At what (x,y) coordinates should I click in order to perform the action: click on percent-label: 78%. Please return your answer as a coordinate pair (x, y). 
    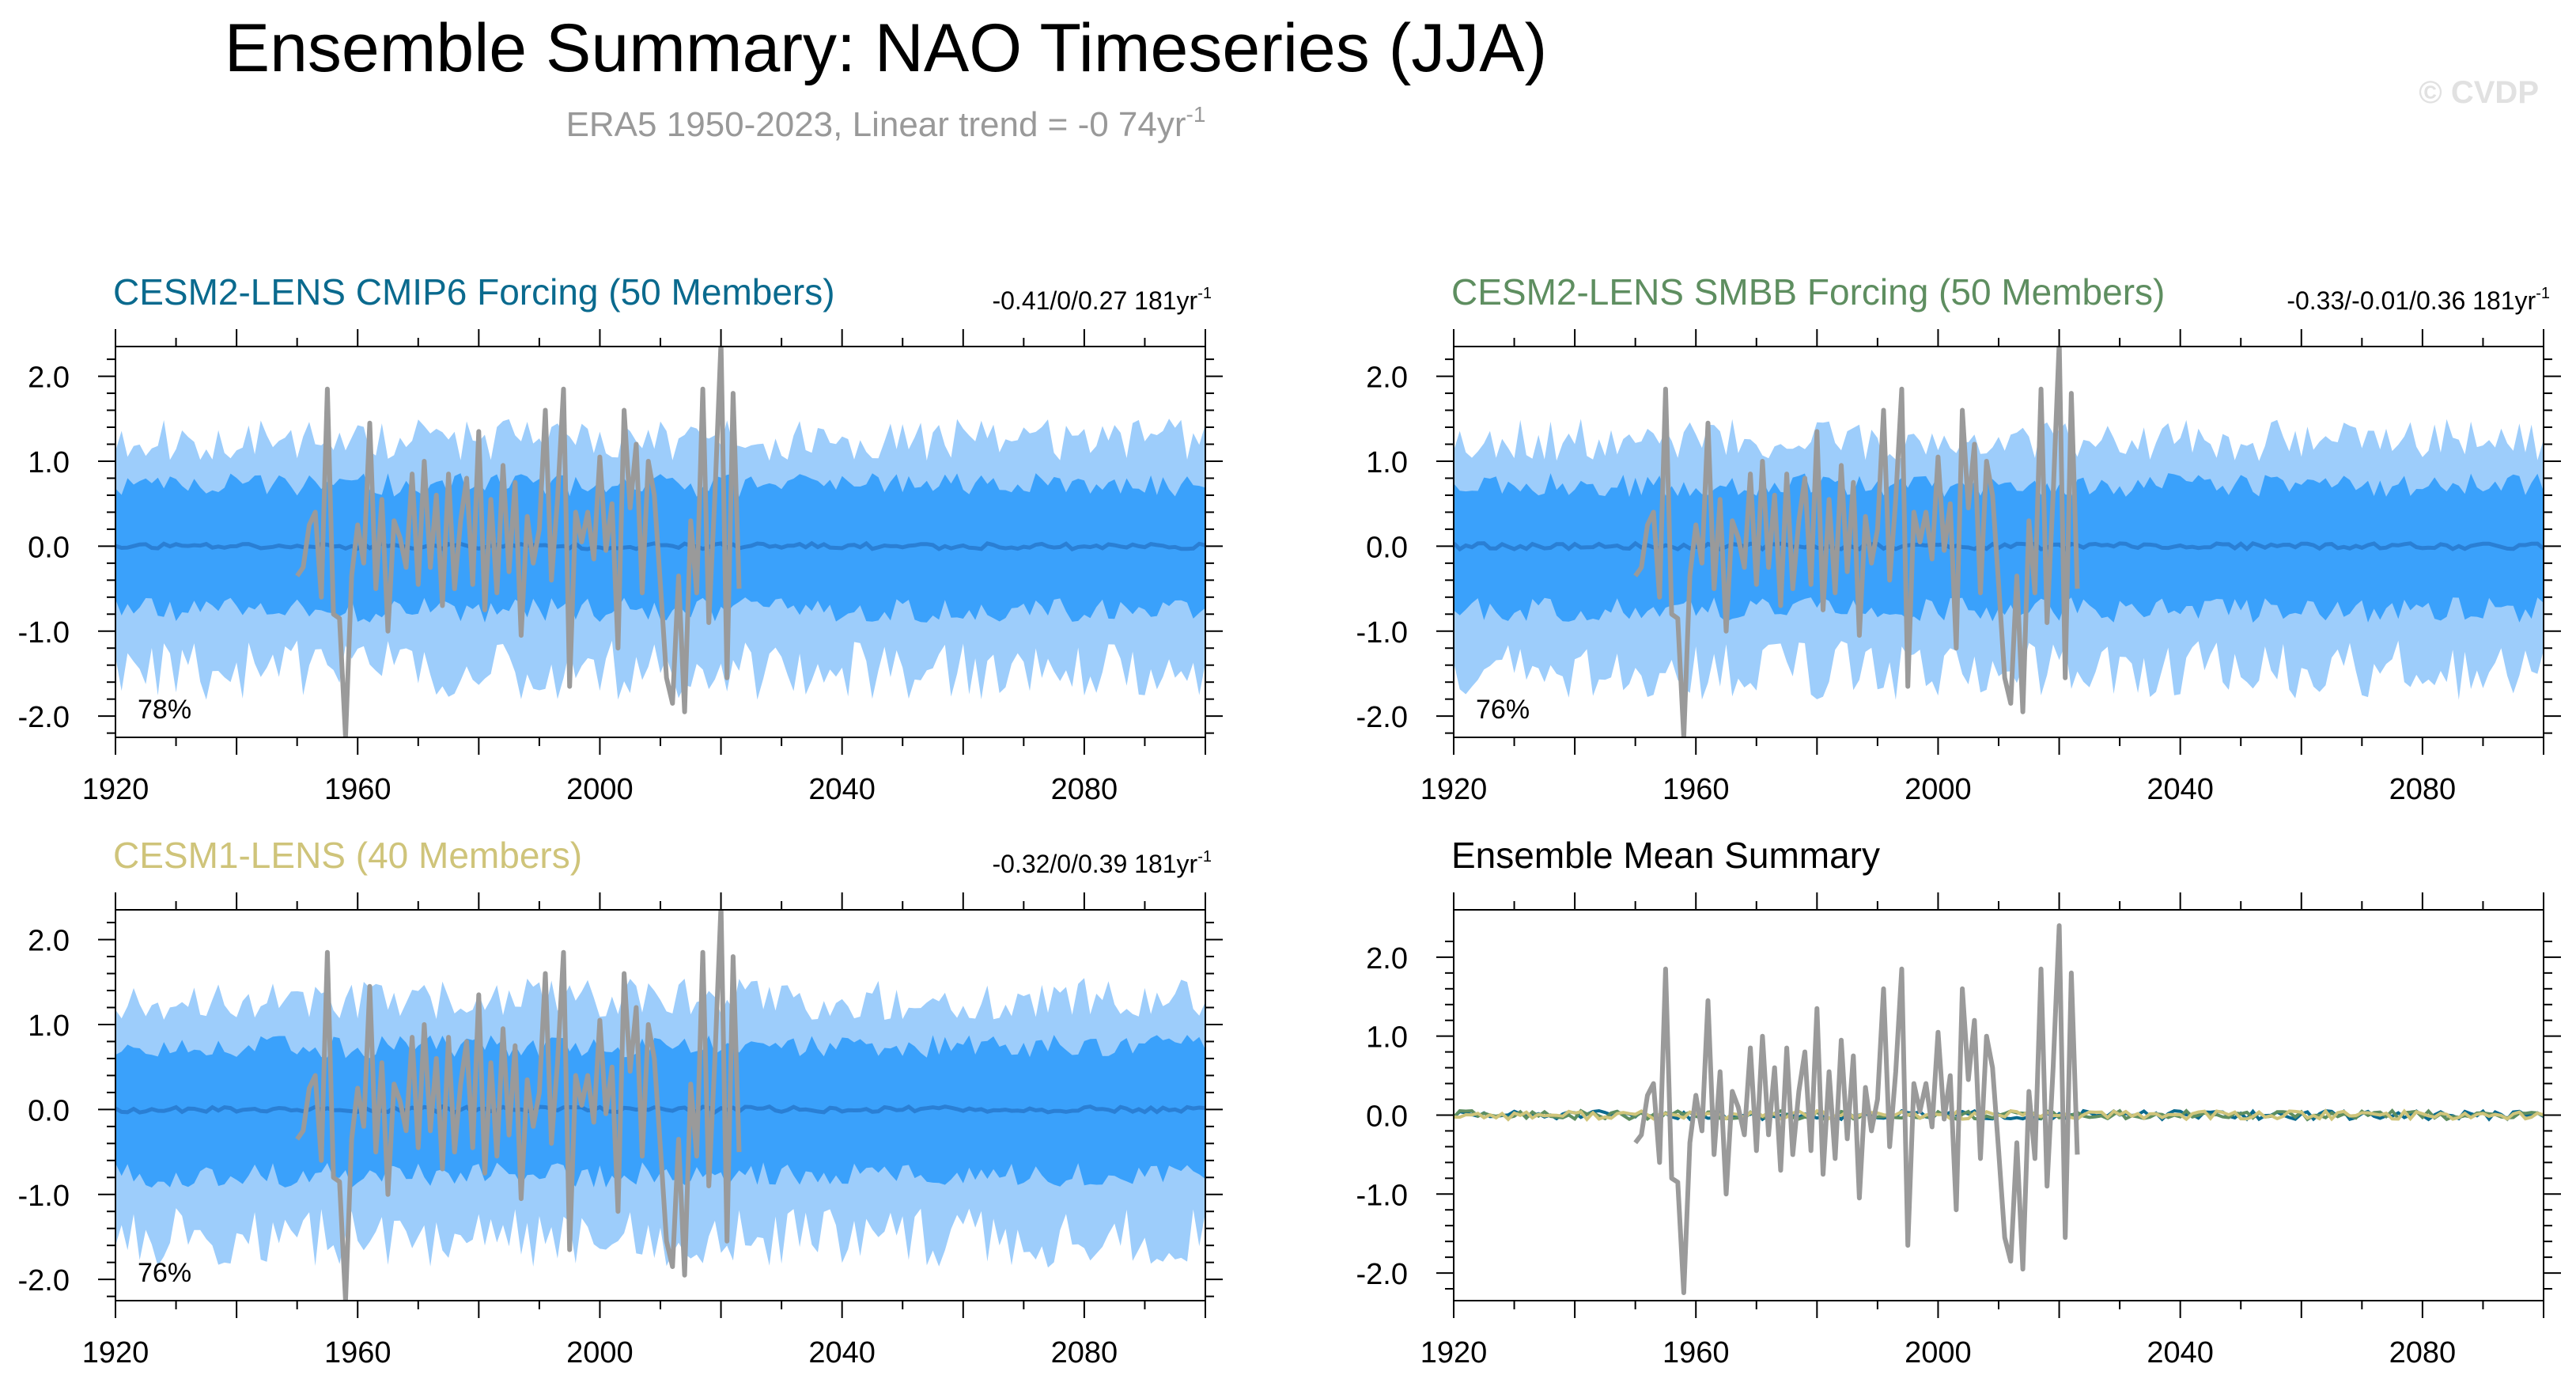
    Looking at the image, I should click on (165, 710).